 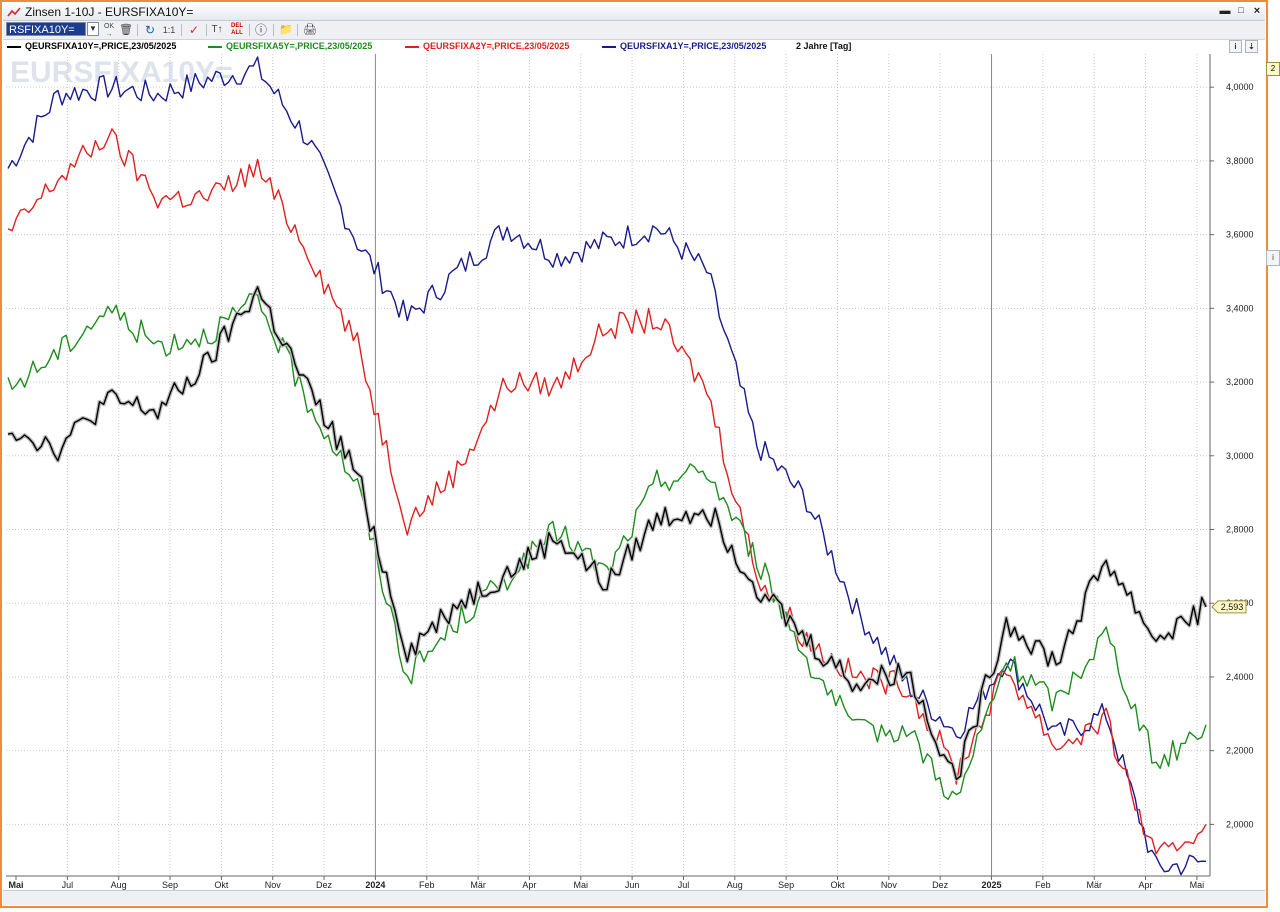 What do you see at coordinates (109, 26) in the screenshot?
I see `ok-label: OK` at bounding box center [109, 26].